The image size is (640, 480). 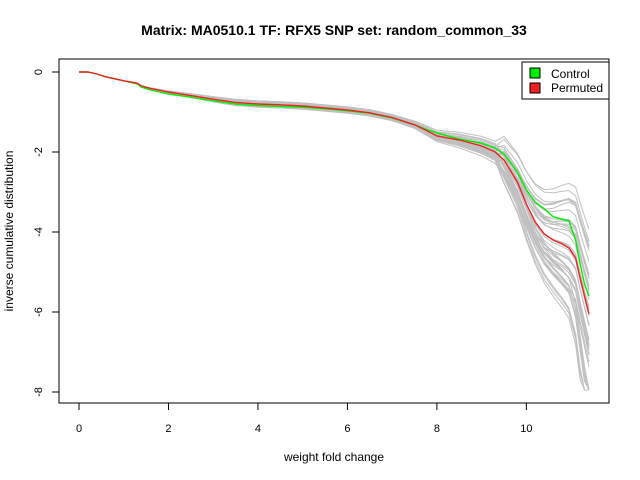 What do you see at coordinates (9, 231) in the screenshot?
I see `y-axis-title: inverse cumulative distribution` at bounding box center [9, 231].